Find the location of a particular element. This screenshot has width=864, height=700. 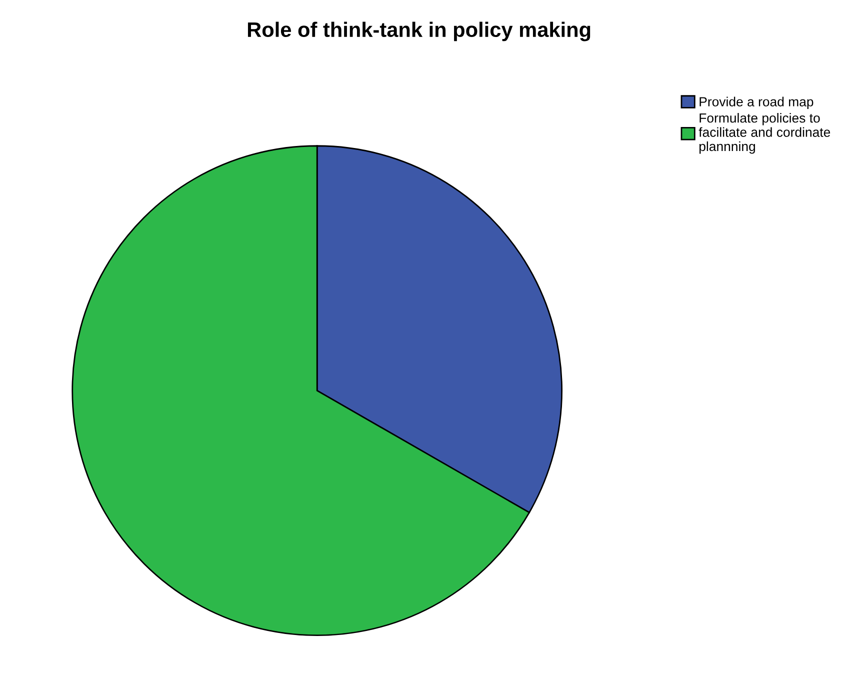

chart-title: Role of think-tank in policy making is located at coordinates (419, 32).